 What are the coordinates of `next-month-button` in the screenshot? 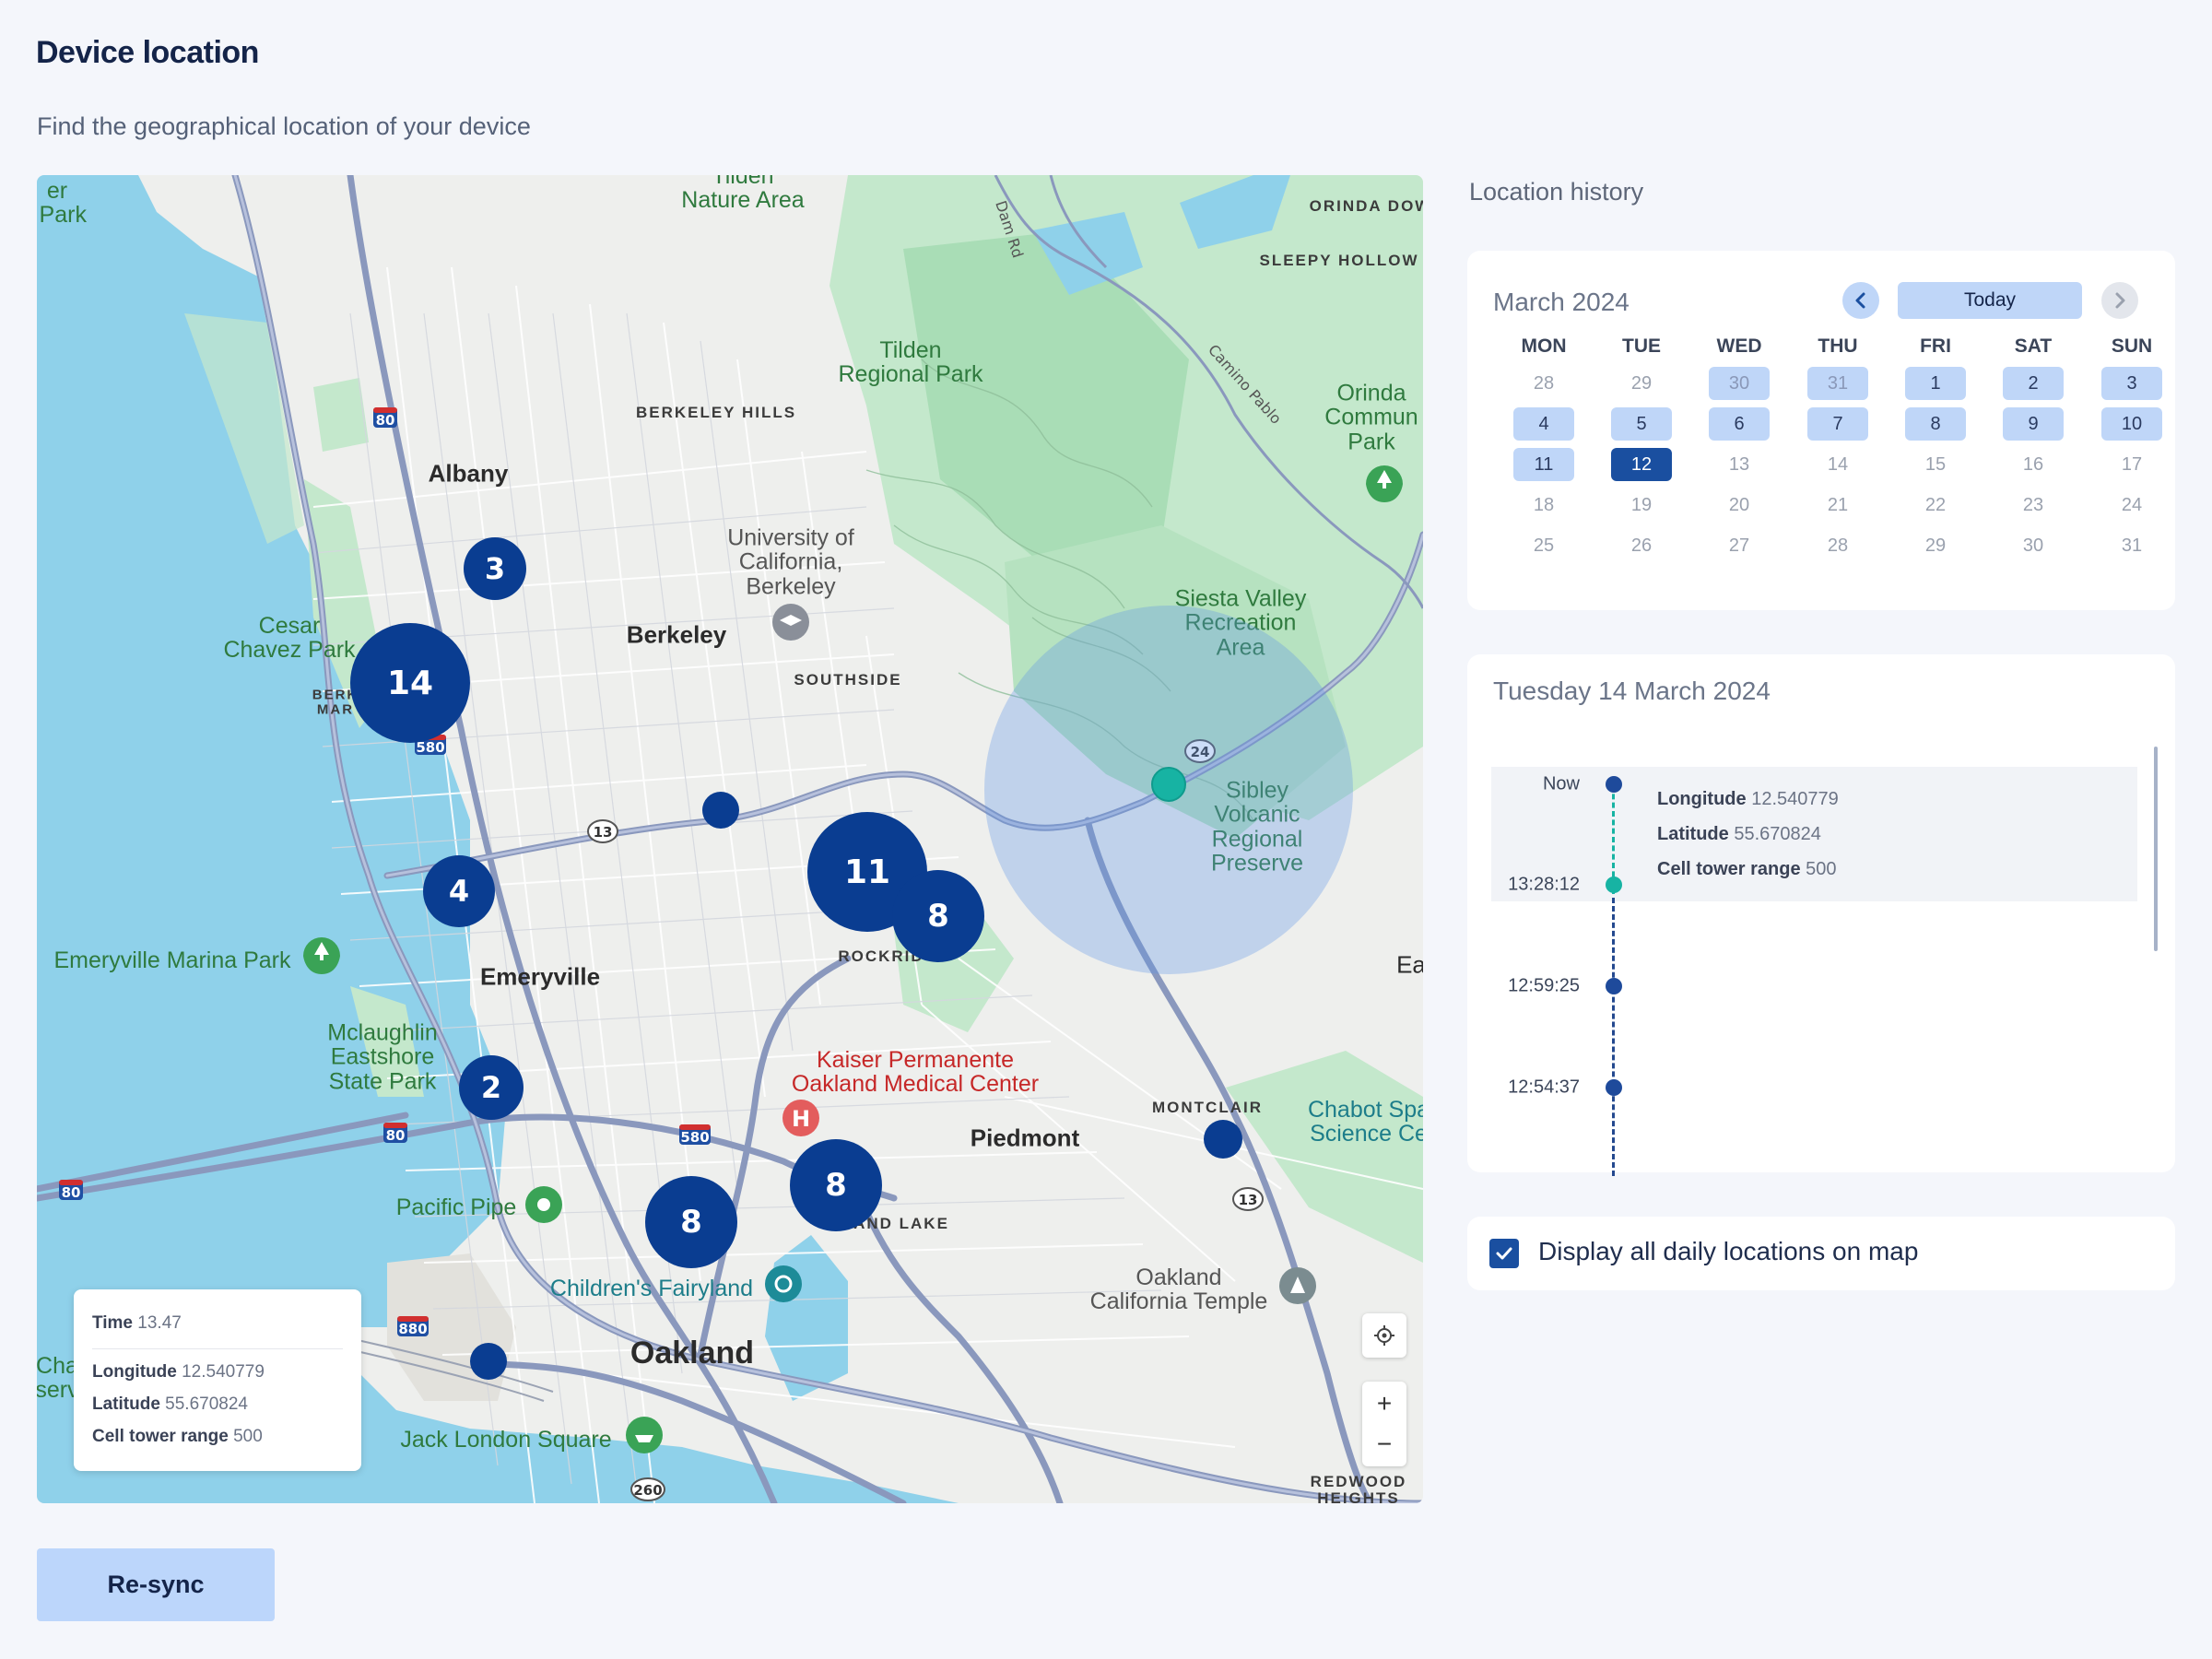 It's located at (2119, 300).